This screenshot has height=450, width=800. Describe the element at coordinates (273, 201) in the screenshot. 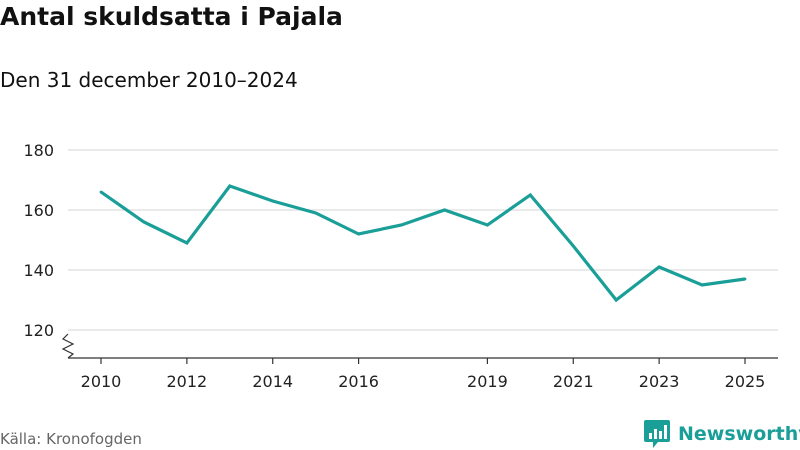

I see `data-point-2014` at that location.